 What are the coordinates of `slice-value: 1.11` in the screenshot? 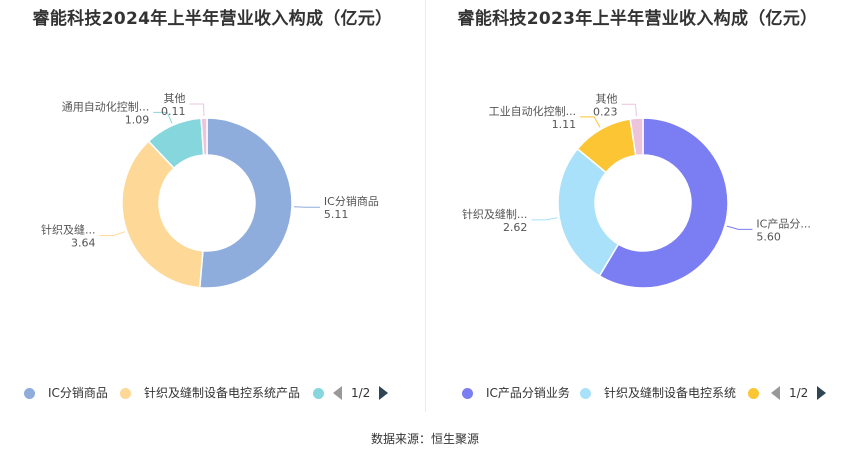 It's located at (564, 124).